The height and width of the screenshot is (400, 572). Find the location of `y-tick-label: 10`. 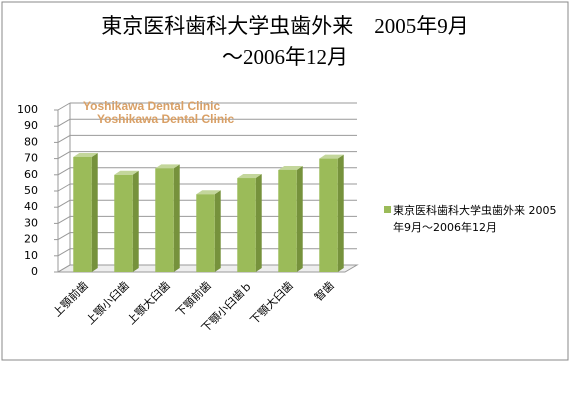

y-tick-label: 10 is located at coordinates (31, 255).